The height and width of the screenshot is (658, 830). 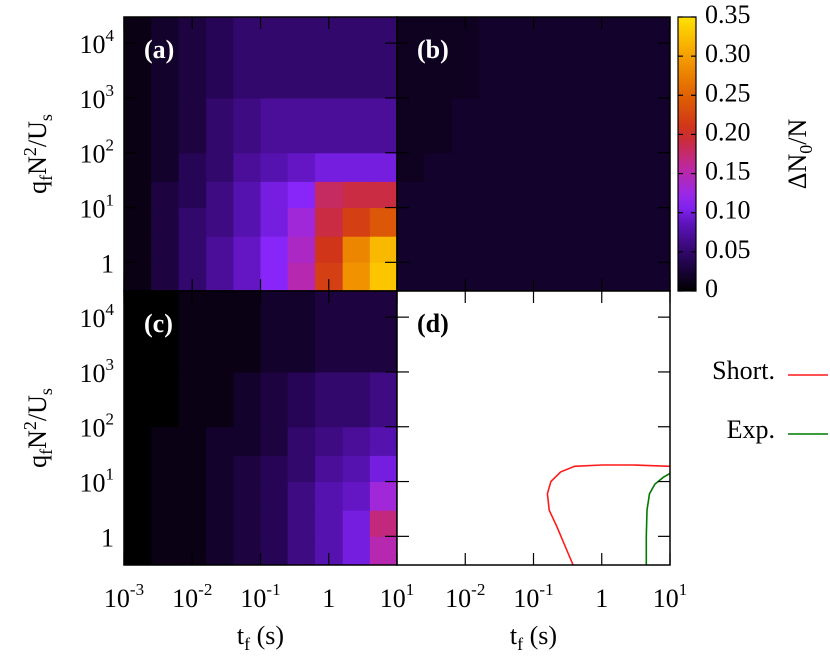 I want to click on panel-label: (c), so click(x=158, y=323).